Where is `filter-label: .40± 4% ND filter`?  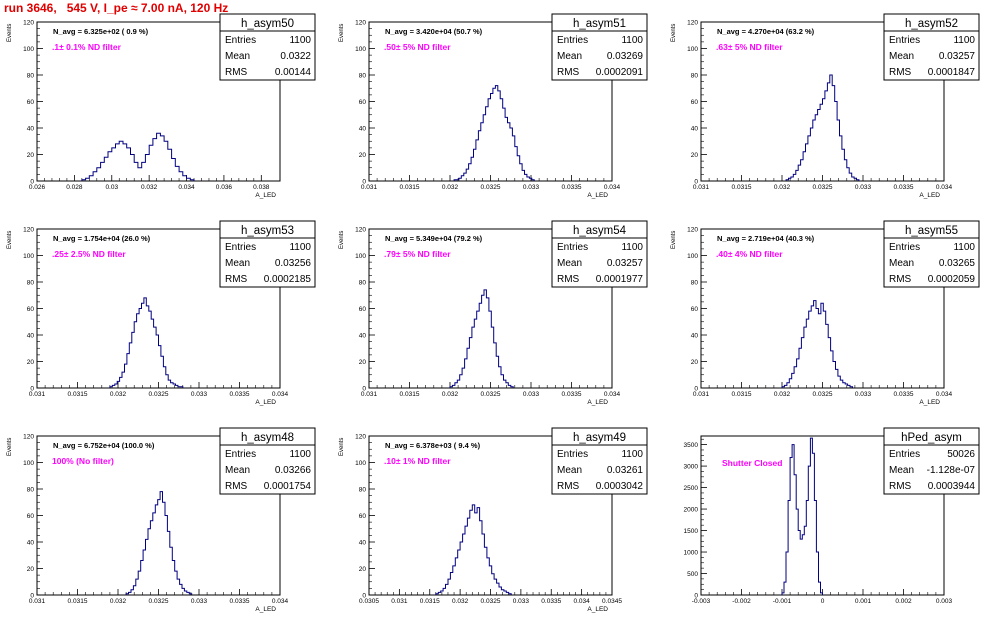 filter-label: .40± 4% ND filter is located at coordinates (749, 254).